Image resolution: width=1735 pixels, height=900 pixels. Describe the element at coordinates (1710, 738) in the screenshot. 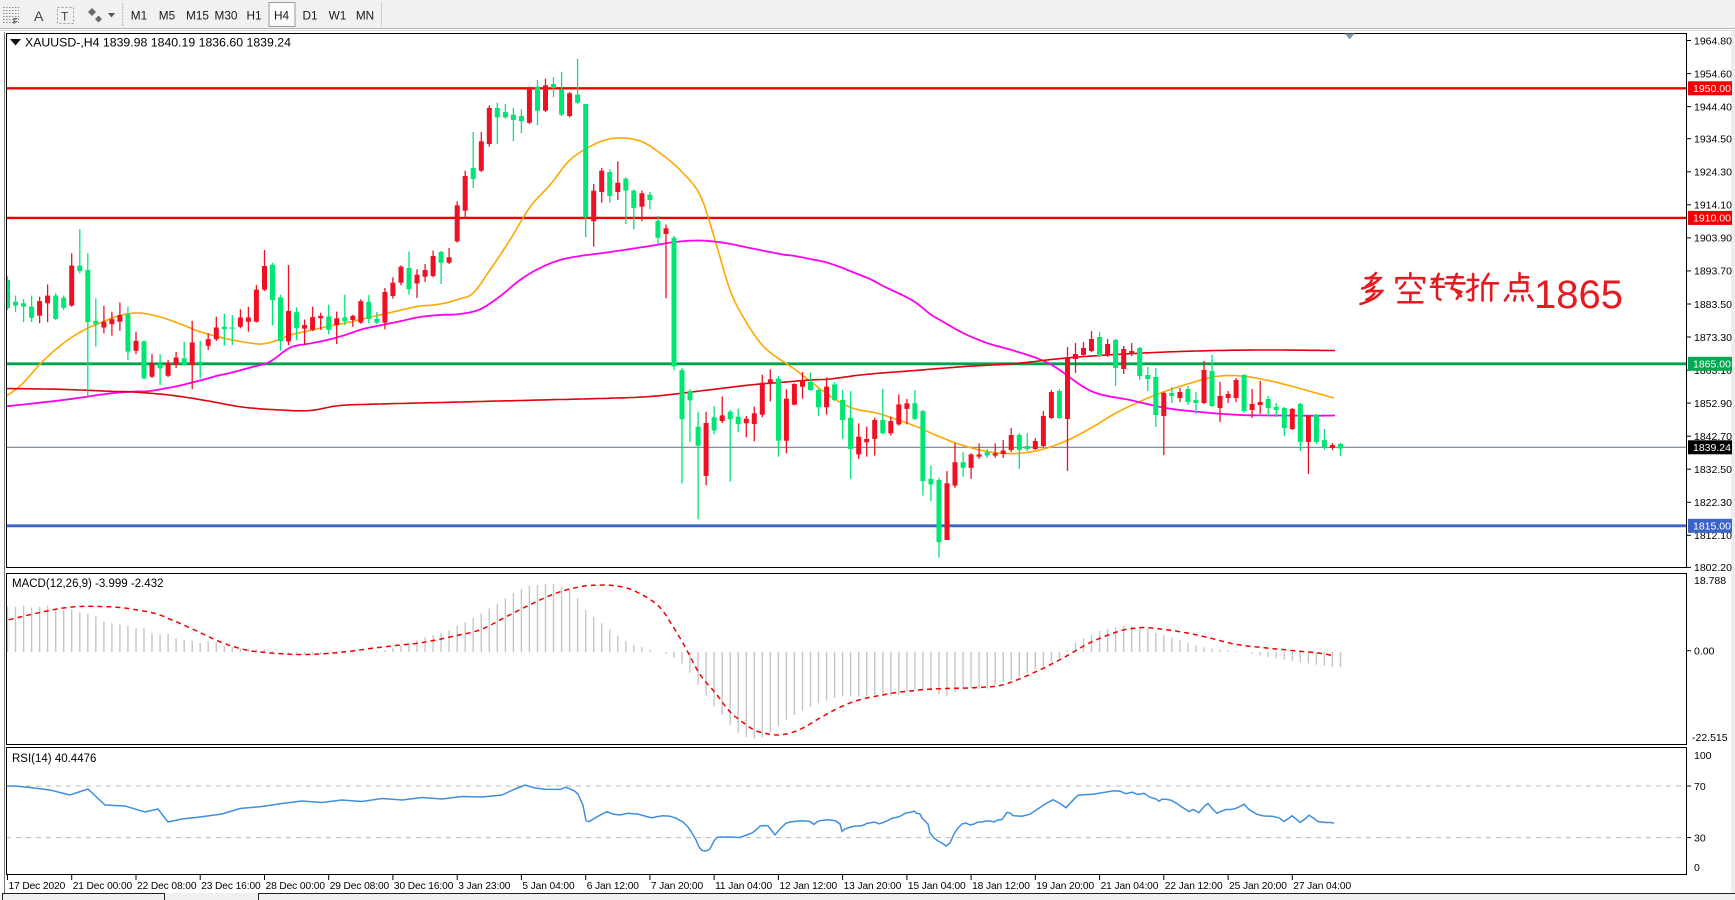

I see `svg-text: -22.515` at that location.